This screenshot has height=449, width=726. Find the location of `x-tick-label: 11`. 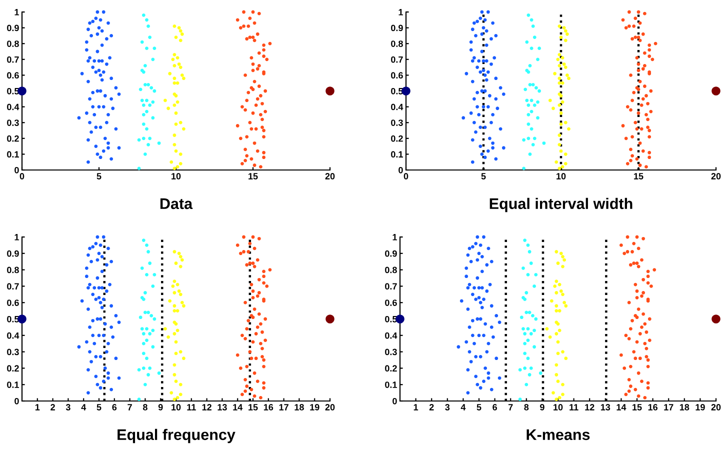

x-tick-label: 11 is located at coordinates (191, 407).